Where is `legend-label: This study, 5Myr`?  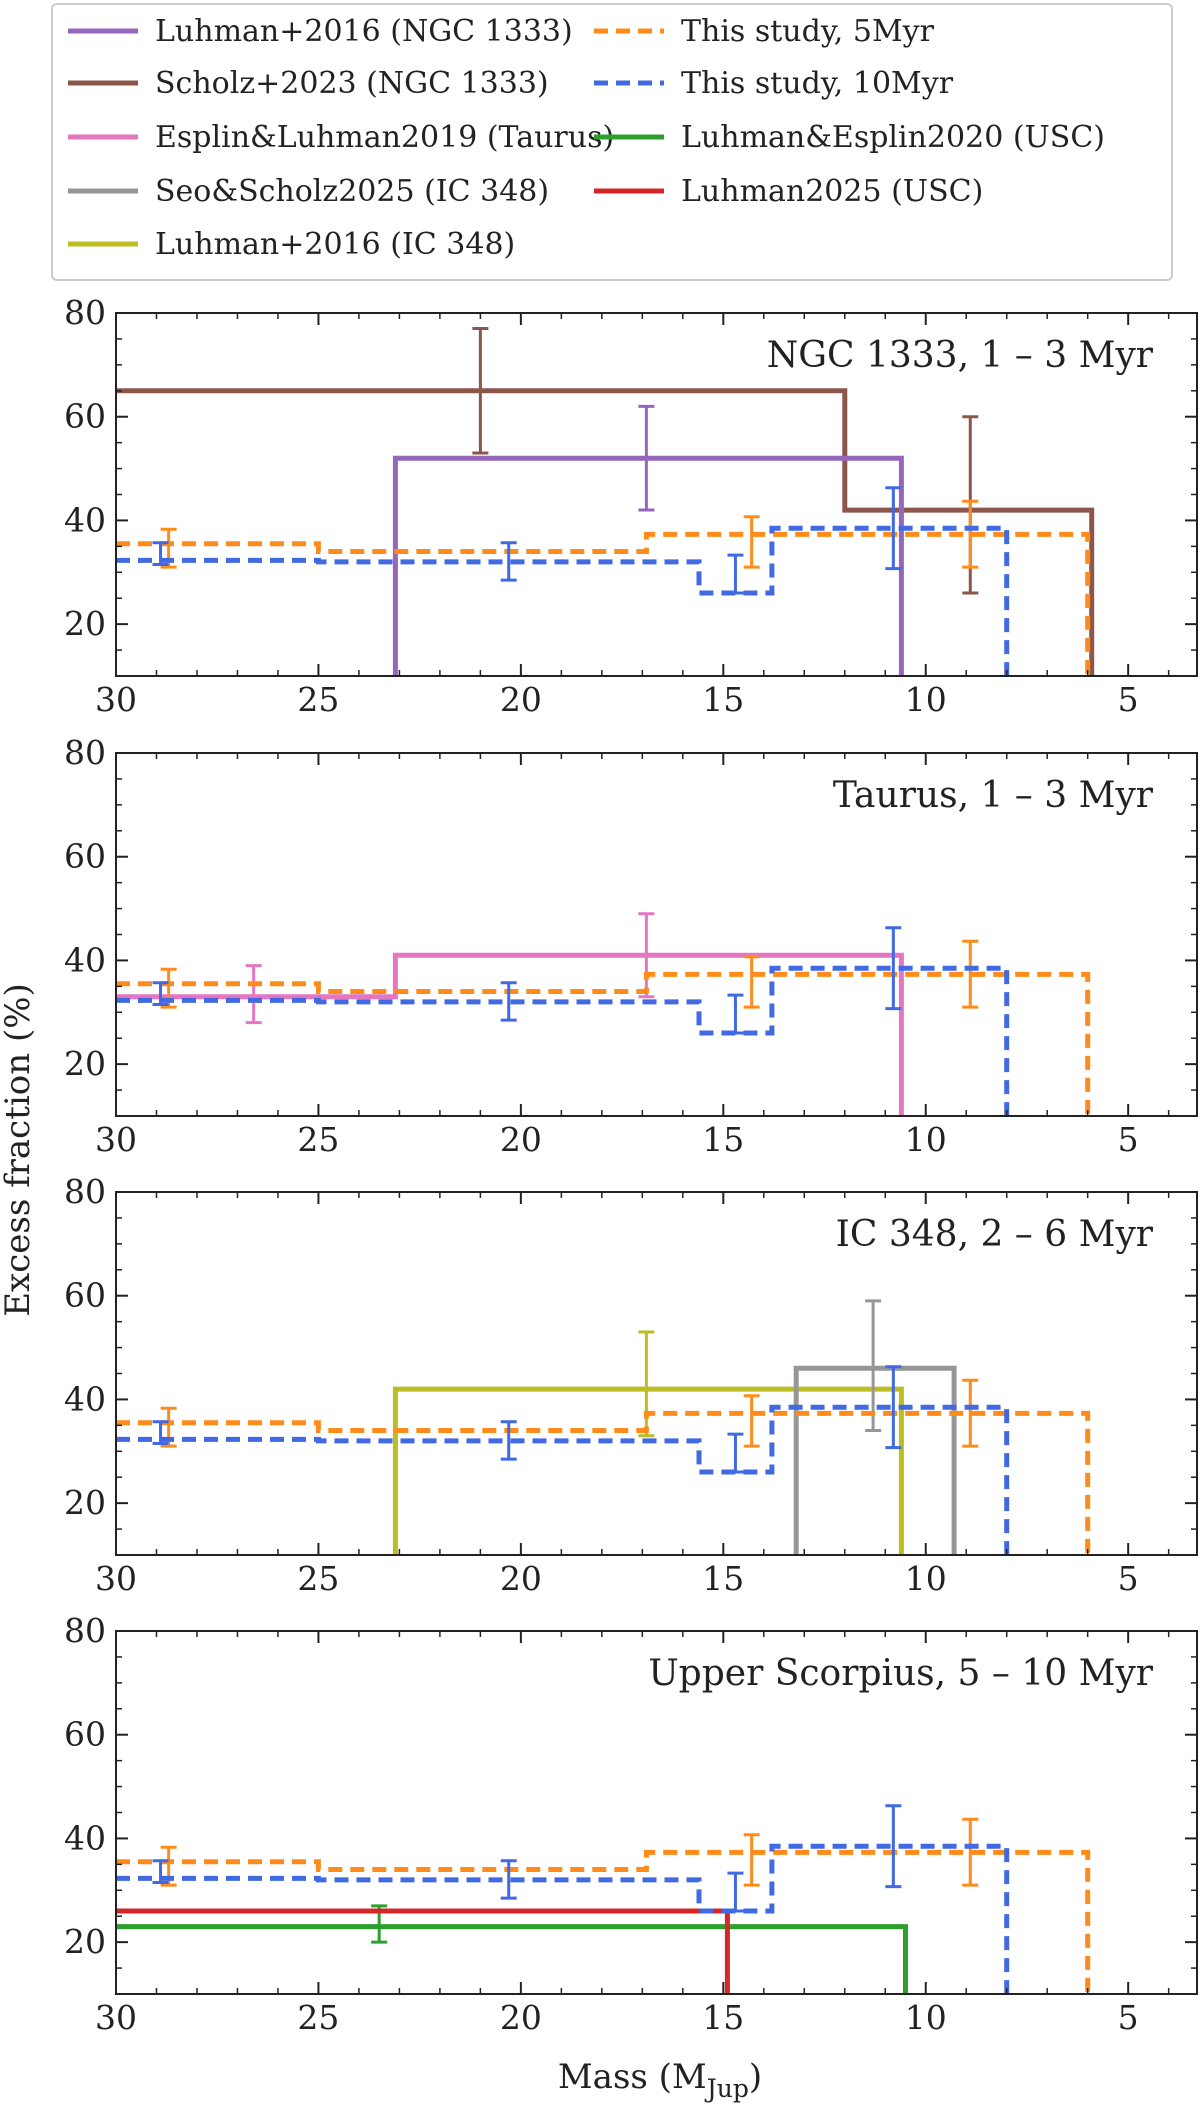 legend-label: This study, 5Myr is located at coordinates (808, 31).